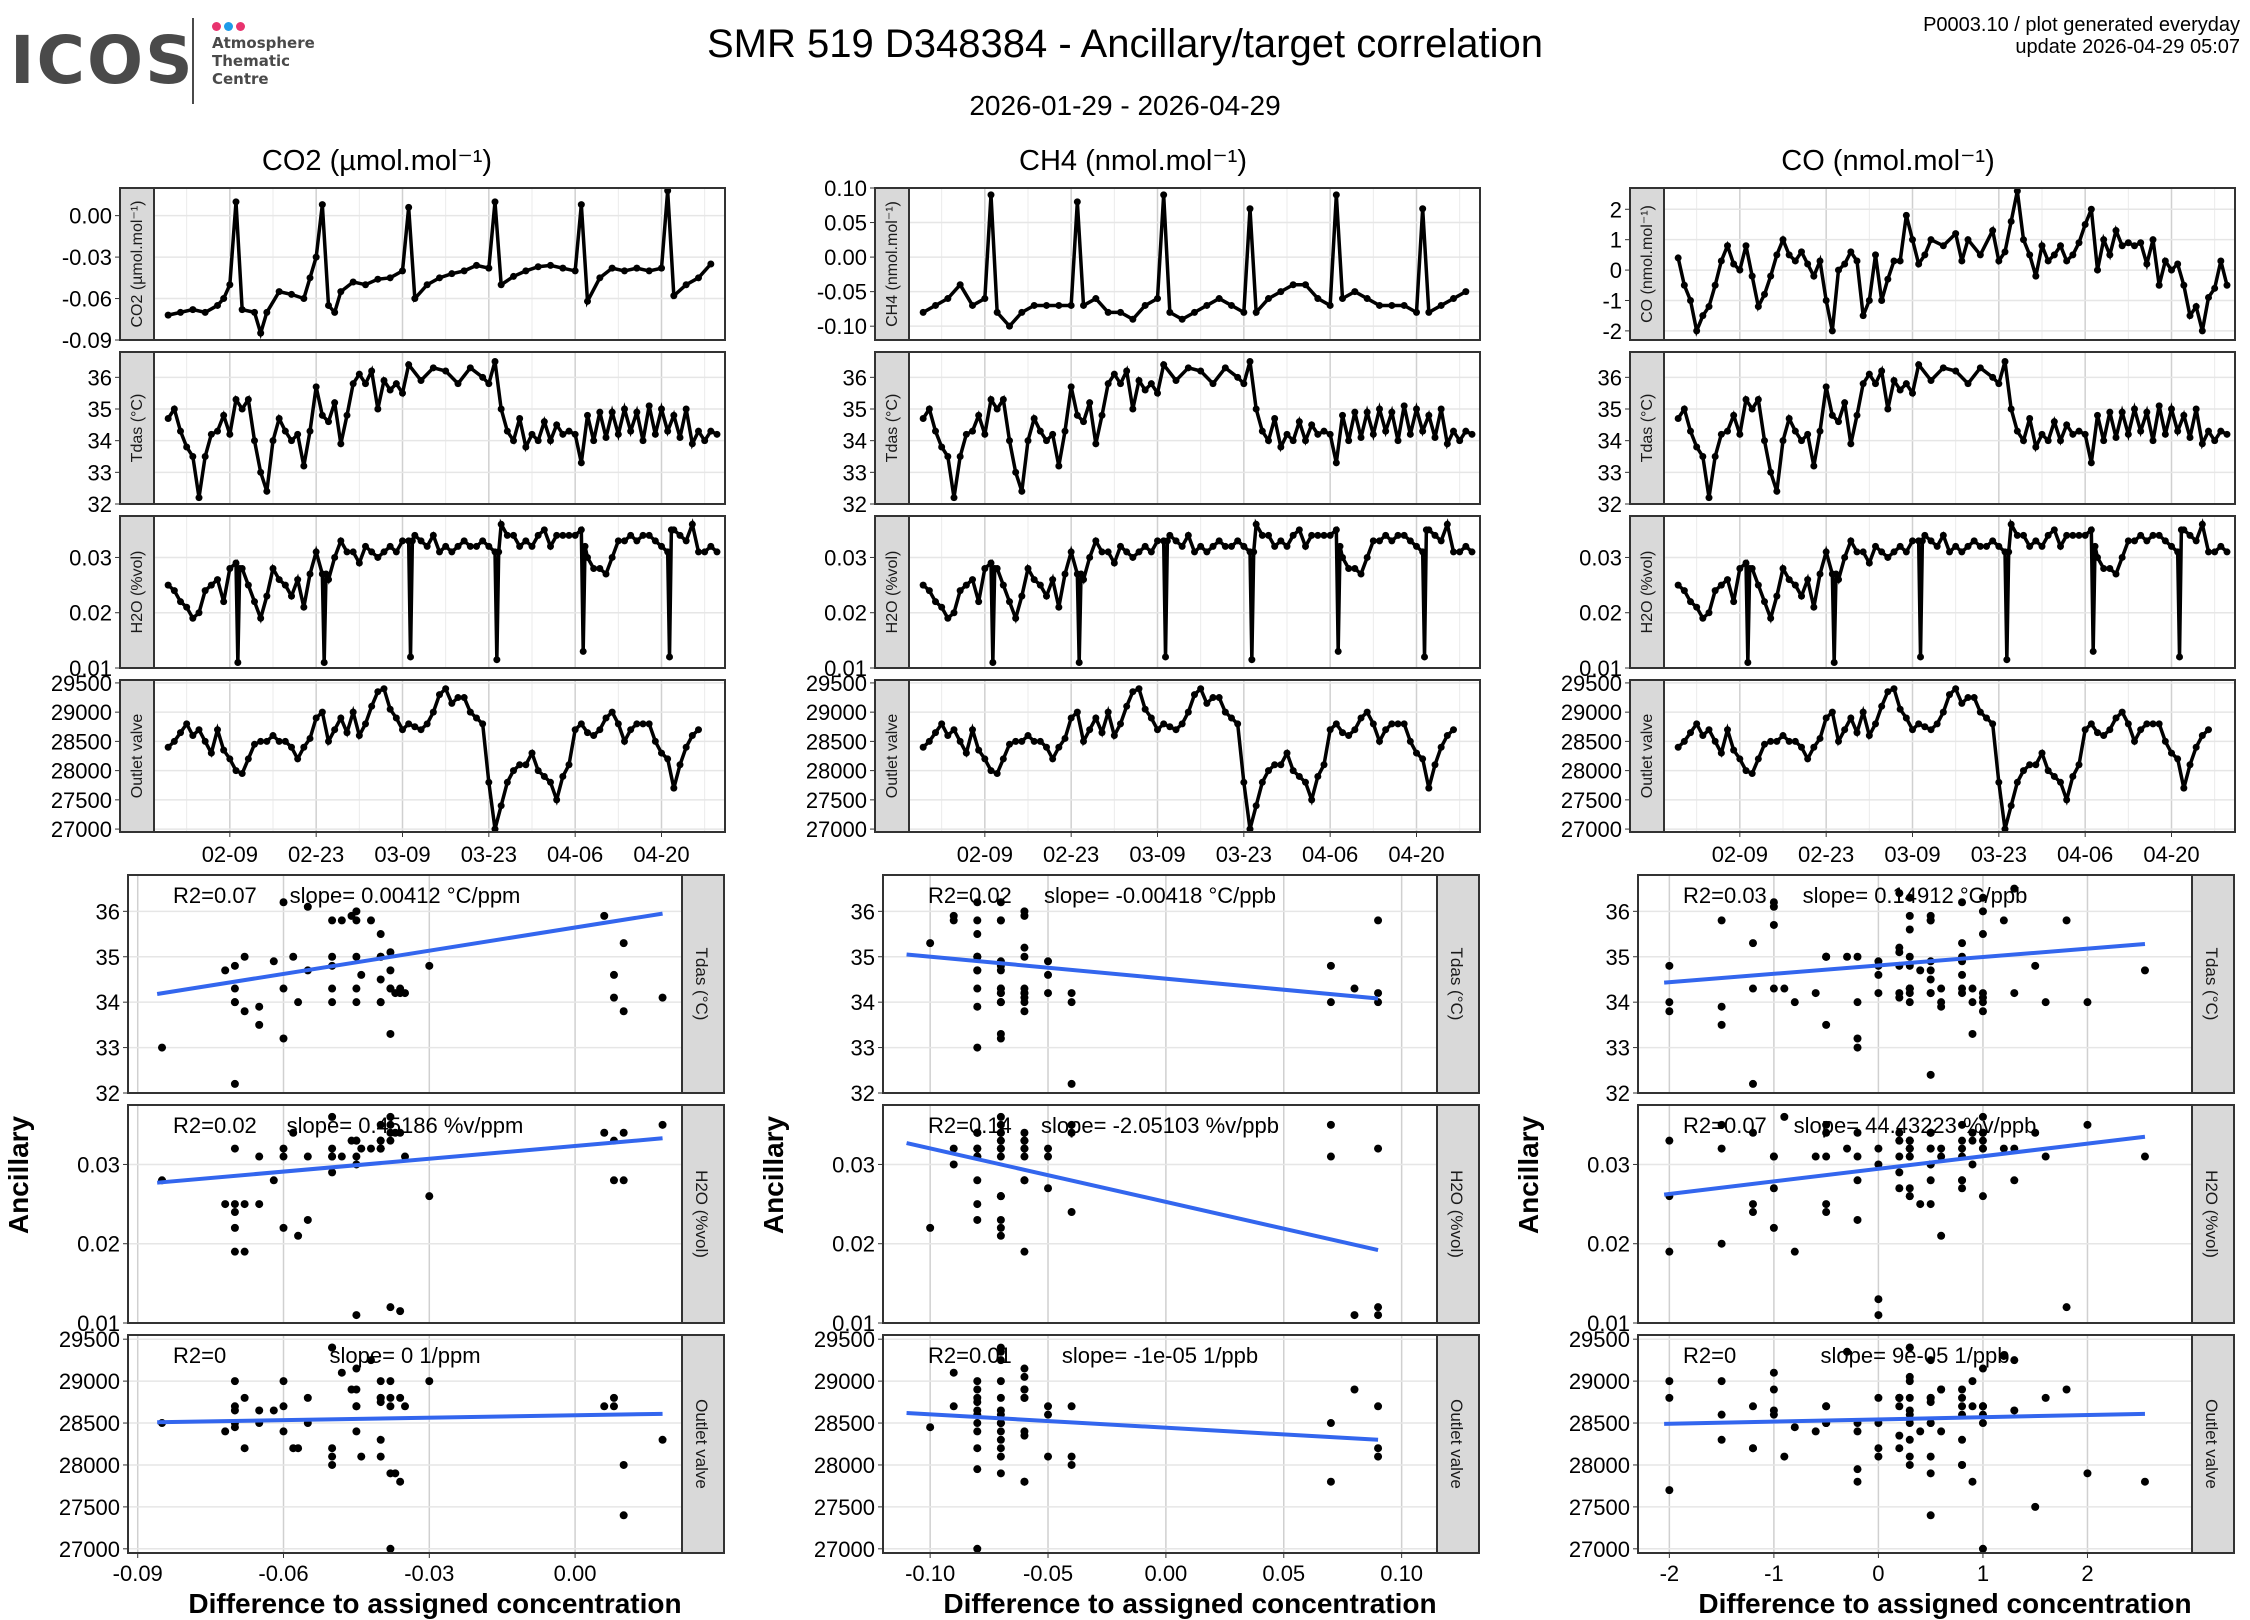 The height and width of the screenshot is (1620, 2250). What do you see at coordinates (844, 1549) in the screenshot?
I see `y-tick-label: 27000` at bounding box center [844, 1549].